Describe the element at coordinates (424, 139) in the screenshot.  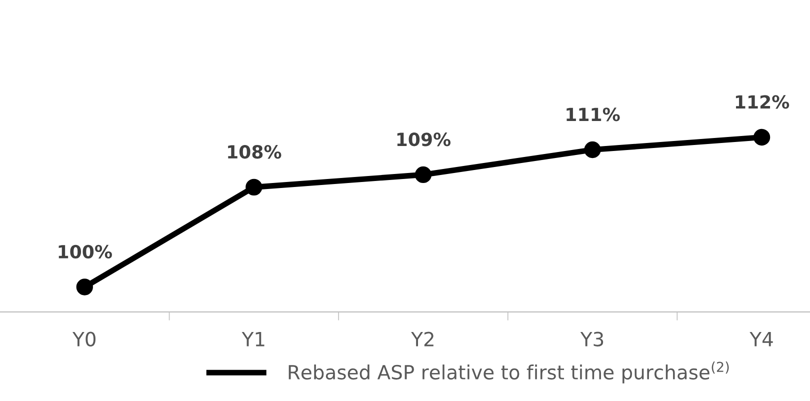
I see `data-label: 109%` at that location.